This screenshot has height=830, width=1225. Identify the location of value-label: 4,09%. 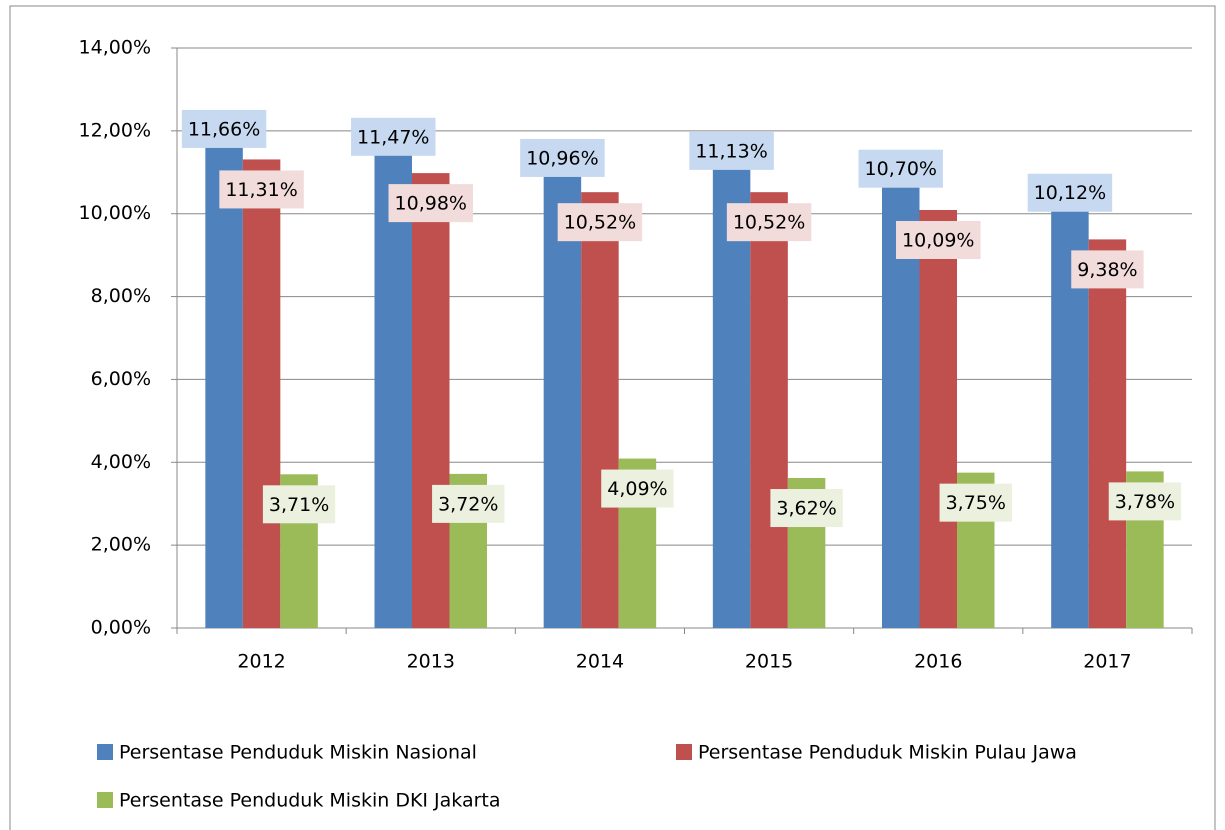
(637, 489).